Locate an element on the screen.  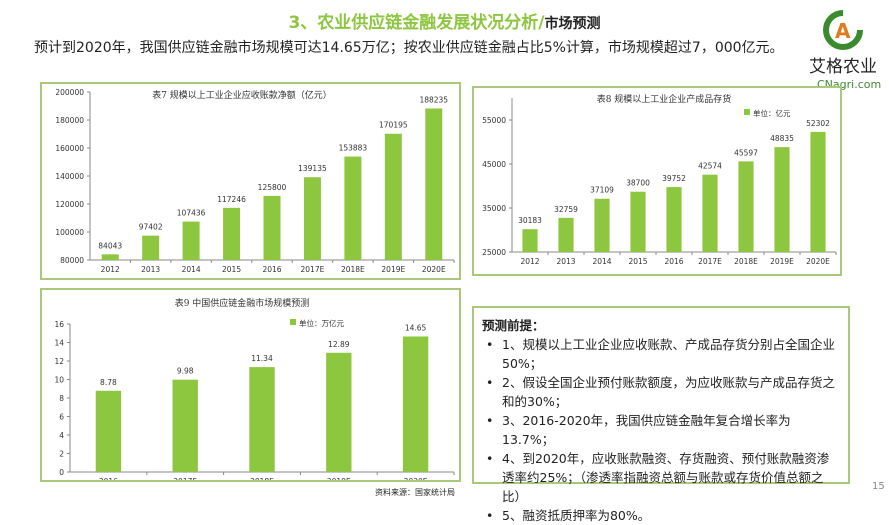
y-tick-label: 4 is located at coordinates (61, 435).